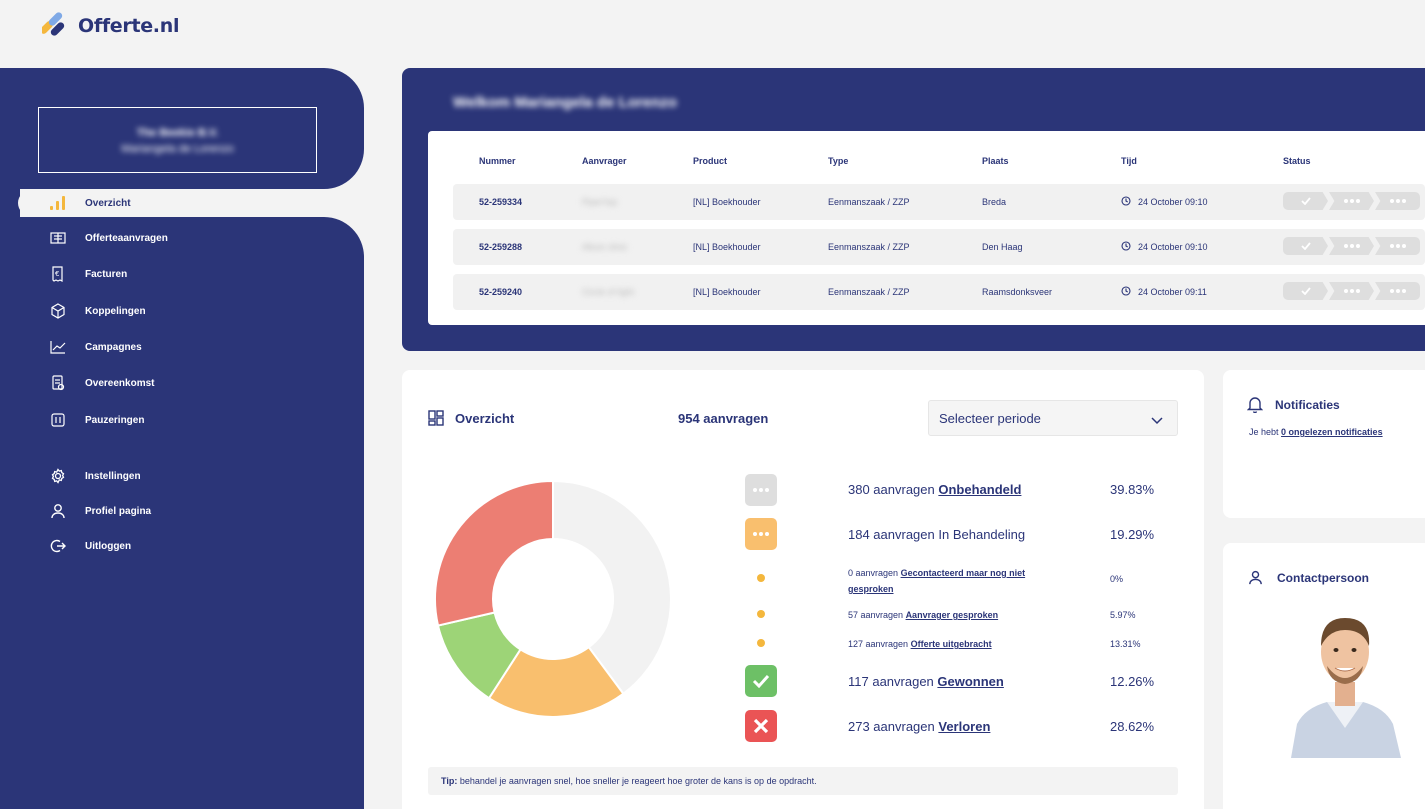 The height and width of the screenshot is (809, 1425). I want to click on legend-link: Verloren, so click(964, 726).